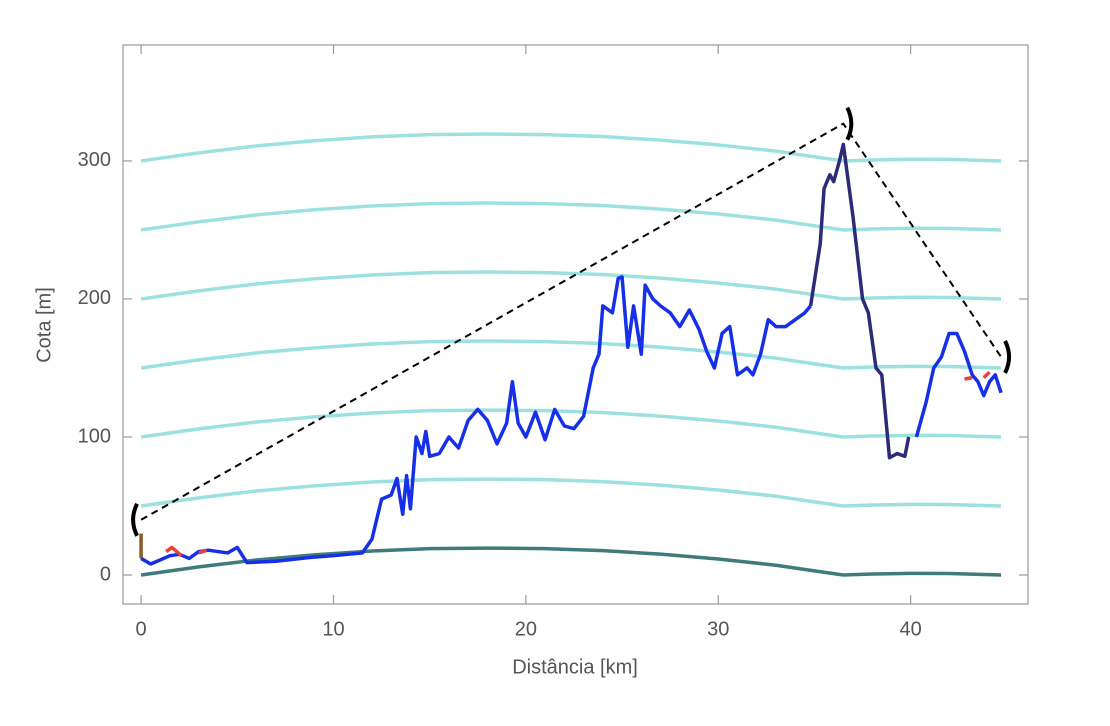 This screenshot has height=726, width=1110. Describe the element at coordinates (526, 629) in the screenshot. I see `x-tick-label: 20` at that location.